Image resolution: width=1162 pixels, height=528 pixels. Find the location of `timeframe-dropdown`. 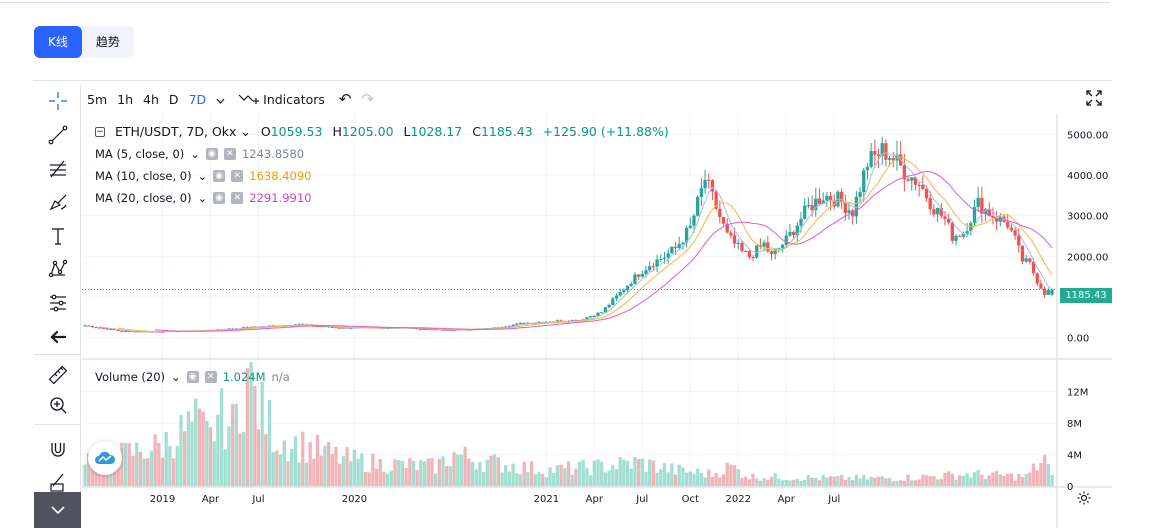

timeframe-dropdown is located at coordinates (220, 99).